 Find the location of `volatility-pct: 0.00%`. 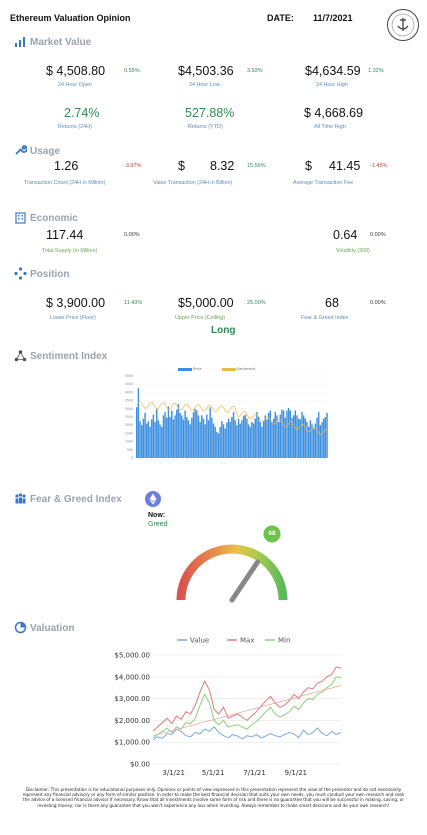

volatility-pct: 0.00% is located at coordinates (378, 235).